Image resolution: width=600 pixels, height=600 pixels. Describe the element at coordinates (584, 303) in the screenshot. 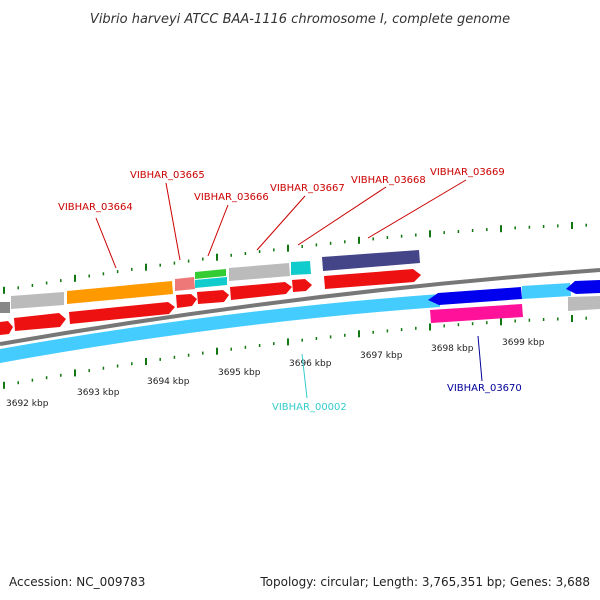

I see `gene-block-gray-right` at that location.